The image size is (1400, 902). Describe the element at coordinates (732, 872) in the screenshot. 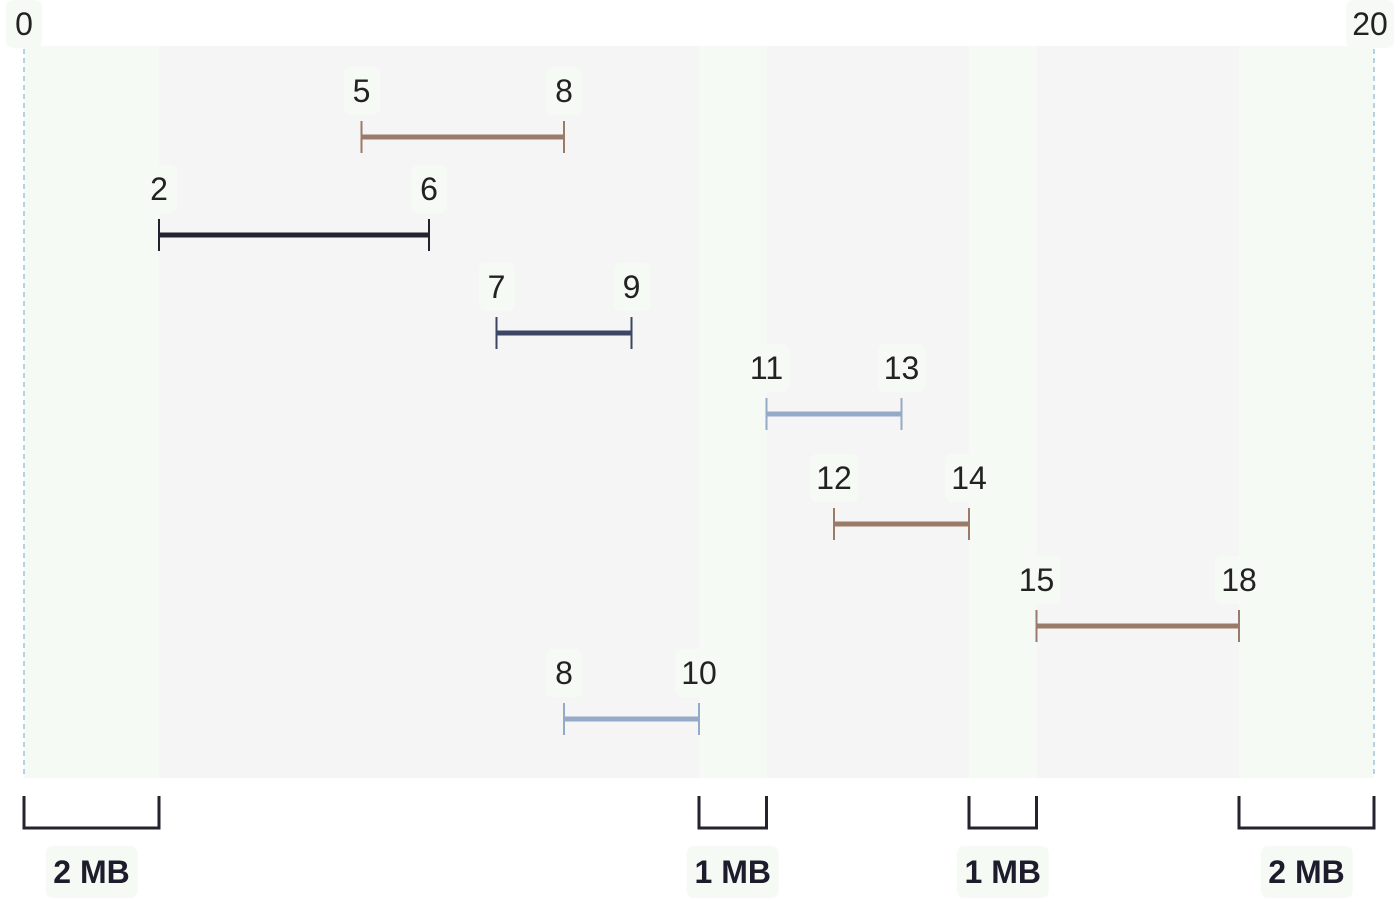

I see `free-size-label-1: 1 MB` at that location.